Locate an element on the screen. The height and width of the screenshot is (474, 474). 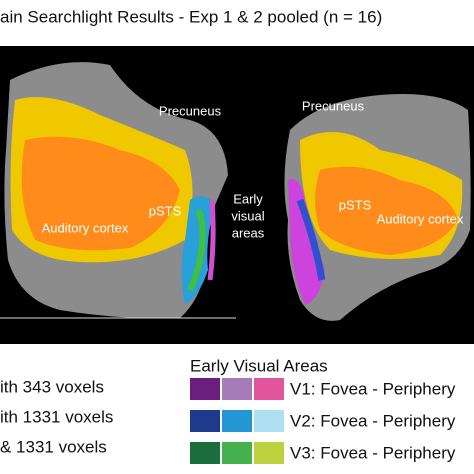
brain-label: Early is located at coordinates (248, 198).